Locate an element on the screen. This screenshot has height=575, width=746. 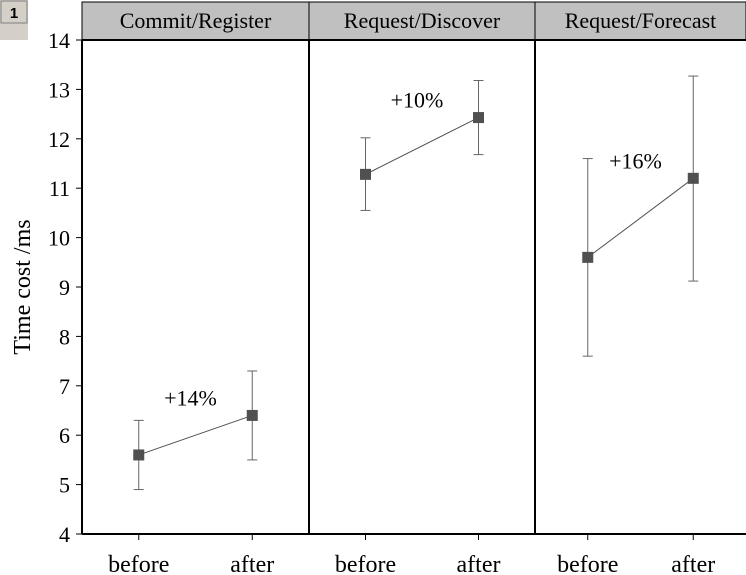
badge-label: 1 is located at coordinates (14, 13).